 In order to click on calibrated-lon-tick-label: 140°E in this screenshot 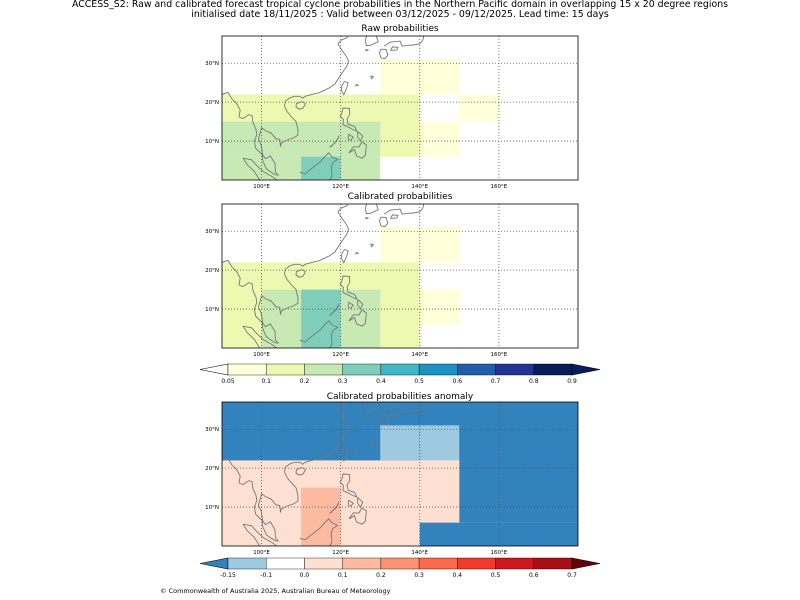, I will do `click(419, 355)`.